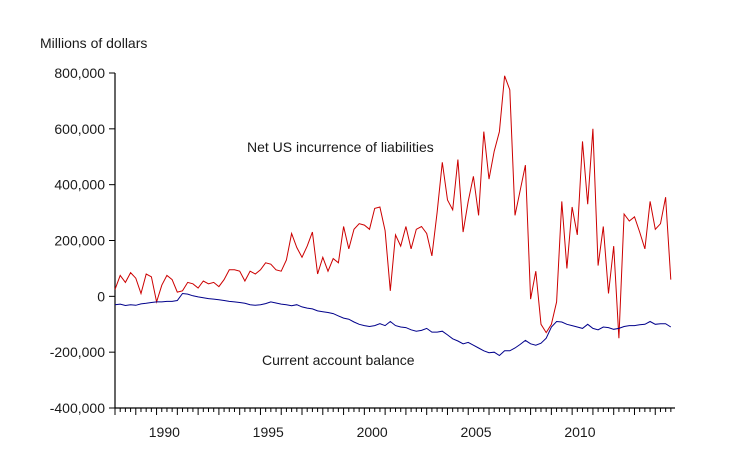 The image size is (732, 468). Describe the element at coordinates (77, 352) in the screenshot. I see `y-tick-label: -200,000` at that location.